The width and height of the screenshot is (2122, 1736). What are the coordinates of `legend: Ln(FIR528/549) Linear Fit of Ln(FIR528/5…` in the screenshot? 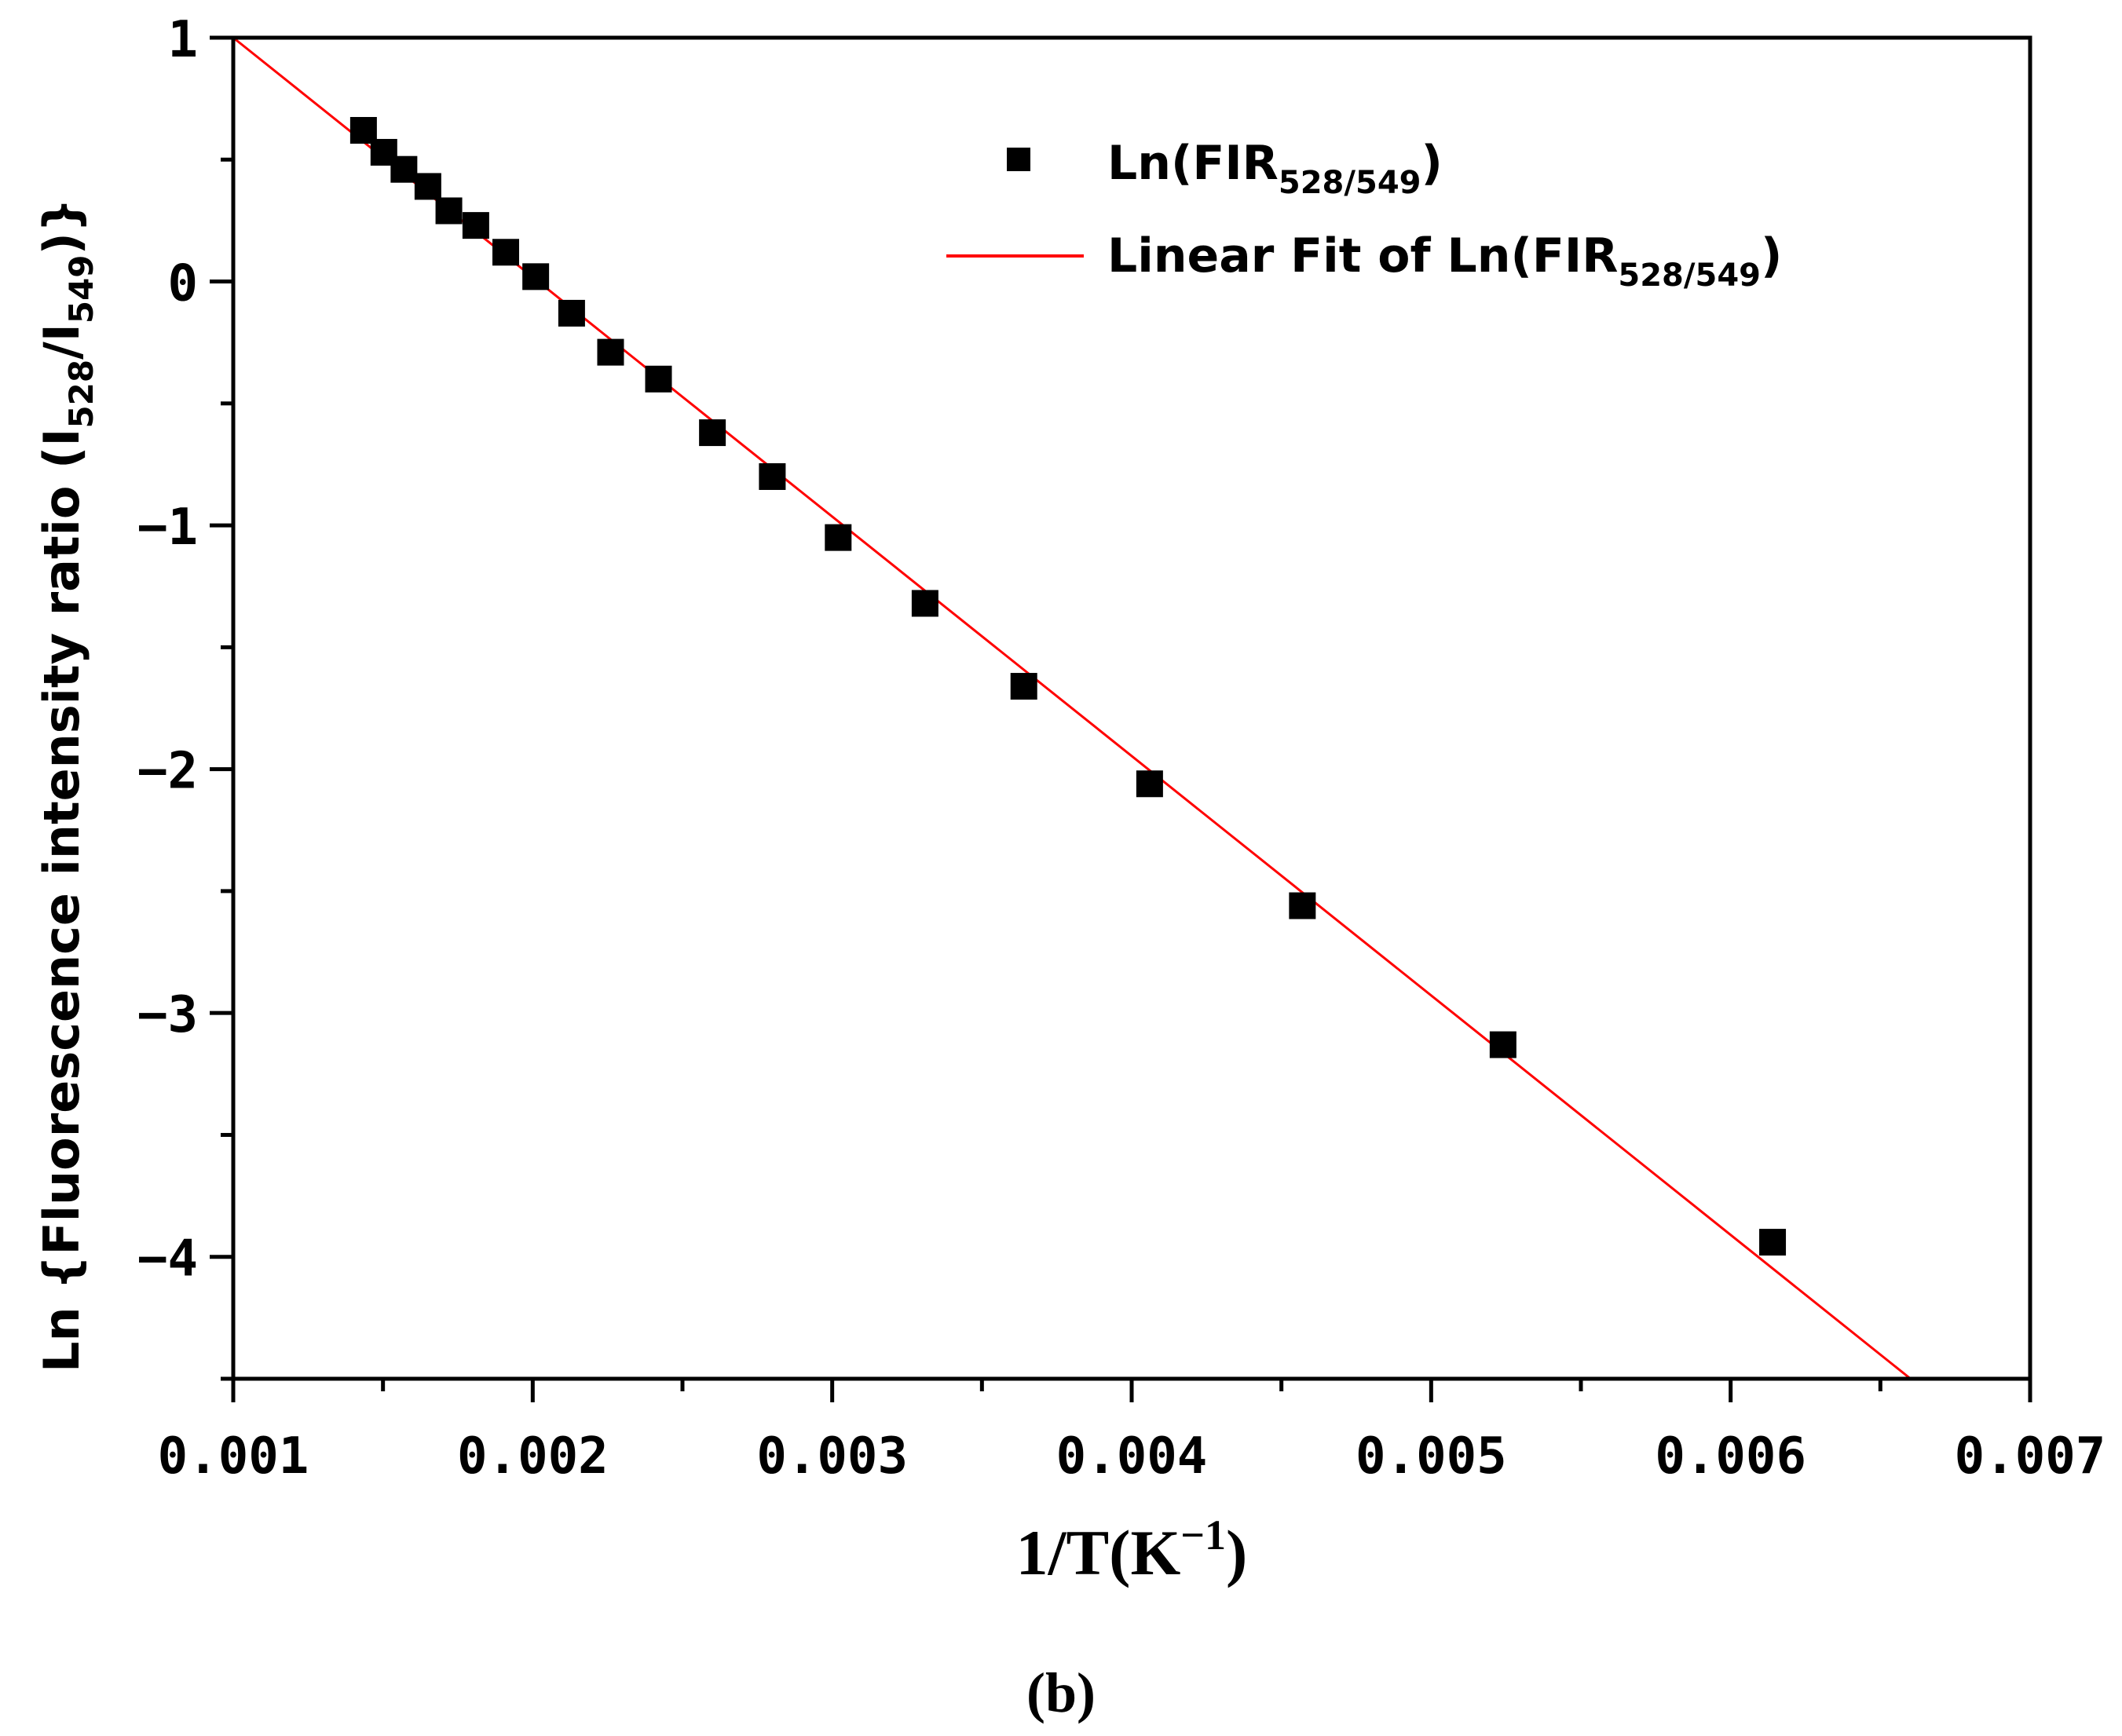 It's located at (1364, 215).